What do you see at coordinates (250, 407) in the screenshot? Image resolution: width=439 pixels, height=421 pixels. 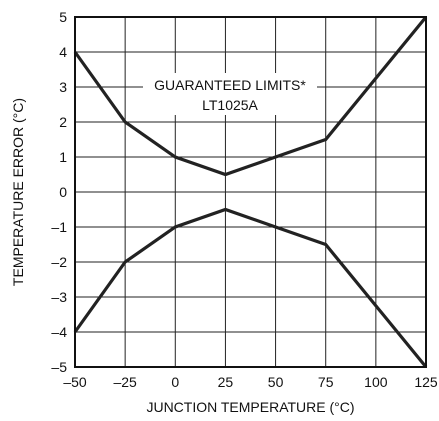 I see `x-axis-title: JUNCTION TEMPERATURE (°C)` at bounding box center [250, 407].